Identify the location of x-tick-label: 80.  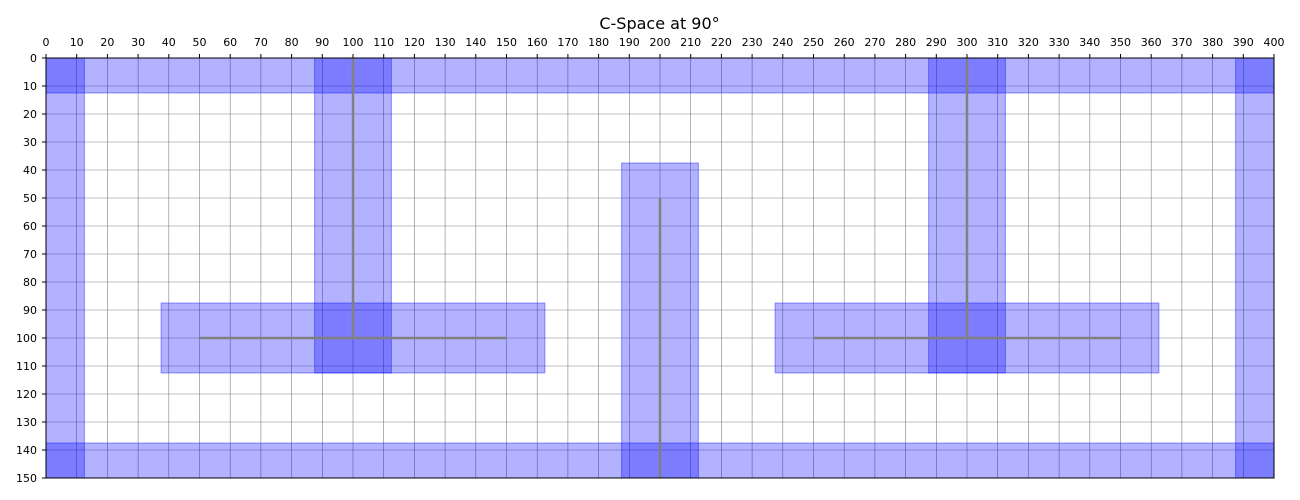
(292, 42).